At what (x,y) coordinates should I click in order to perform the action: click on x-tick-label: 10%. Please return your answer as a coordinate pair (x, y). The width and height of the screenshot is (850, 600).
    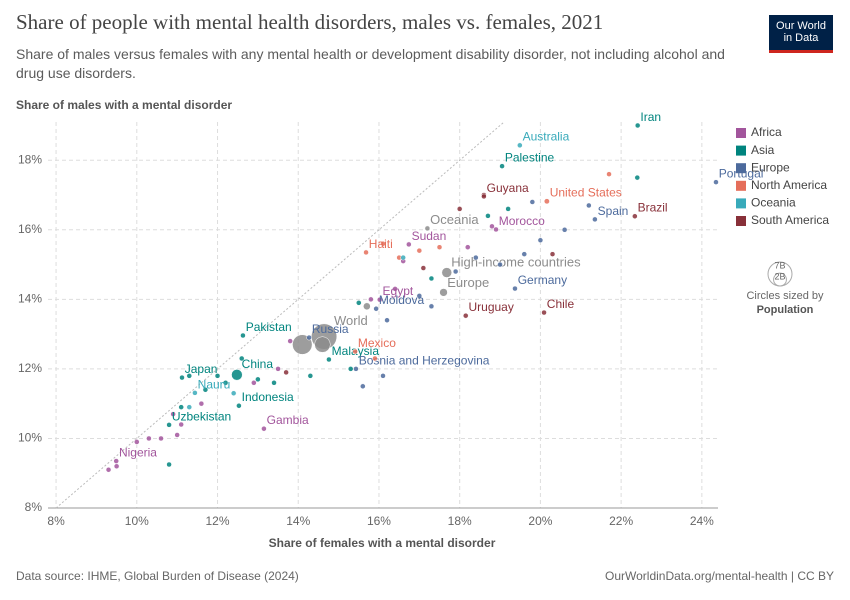
    Looking at the image, I should click on (137, 521).